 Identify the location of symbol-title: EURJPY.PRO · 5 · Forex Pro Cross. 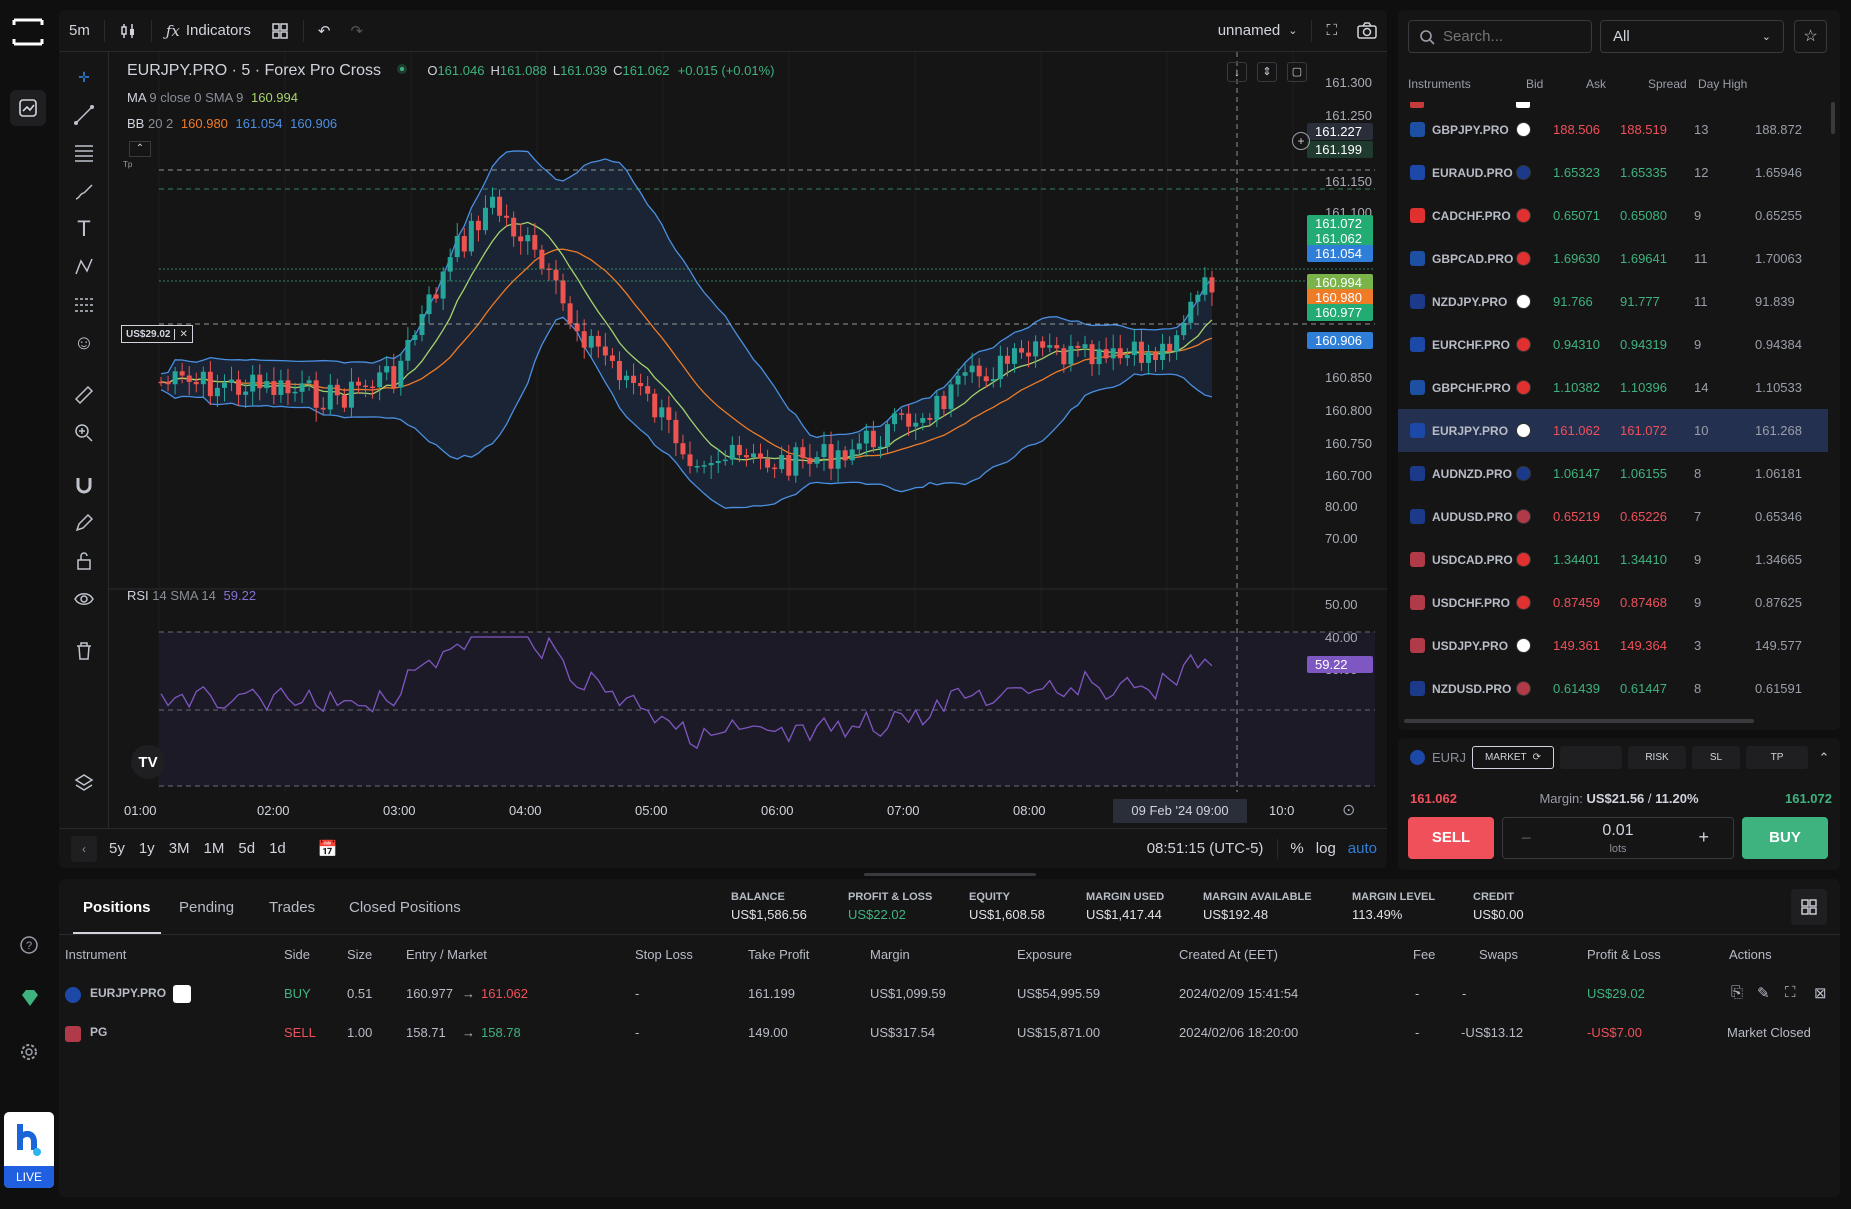
(254, 70).